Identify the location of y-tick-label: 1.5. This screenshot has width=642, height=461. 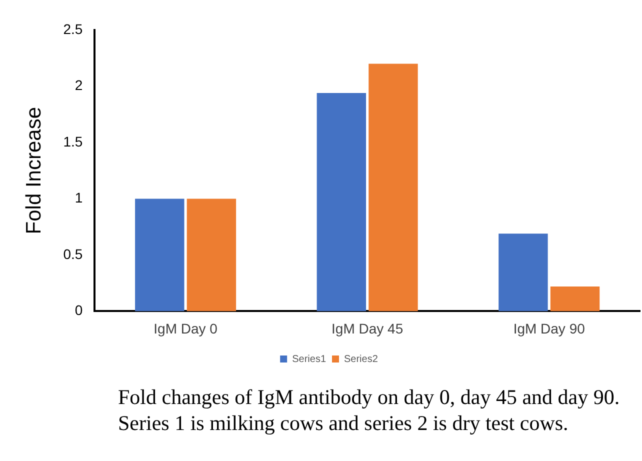
(73, 141).